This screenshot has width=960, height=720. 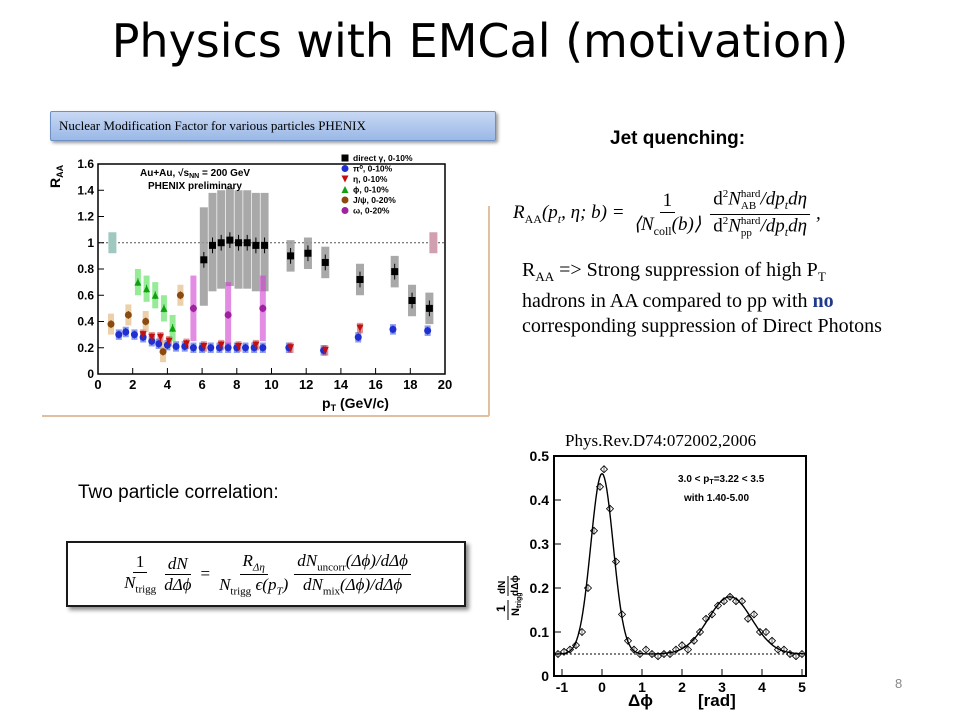 What do you see at coordinates (433, 243) in the screenshot?
I see `norm-uncertainty-right` at bounding box center [433, 243].